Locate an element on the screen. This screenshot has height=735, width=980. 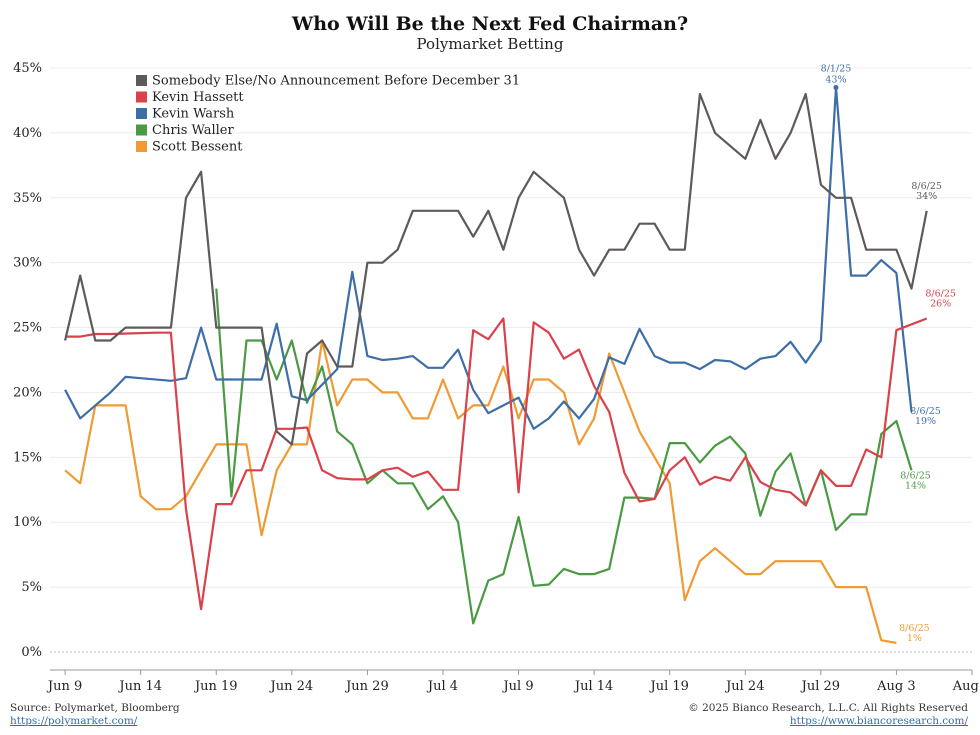
peak-marker is located at coordinates (836, 87).